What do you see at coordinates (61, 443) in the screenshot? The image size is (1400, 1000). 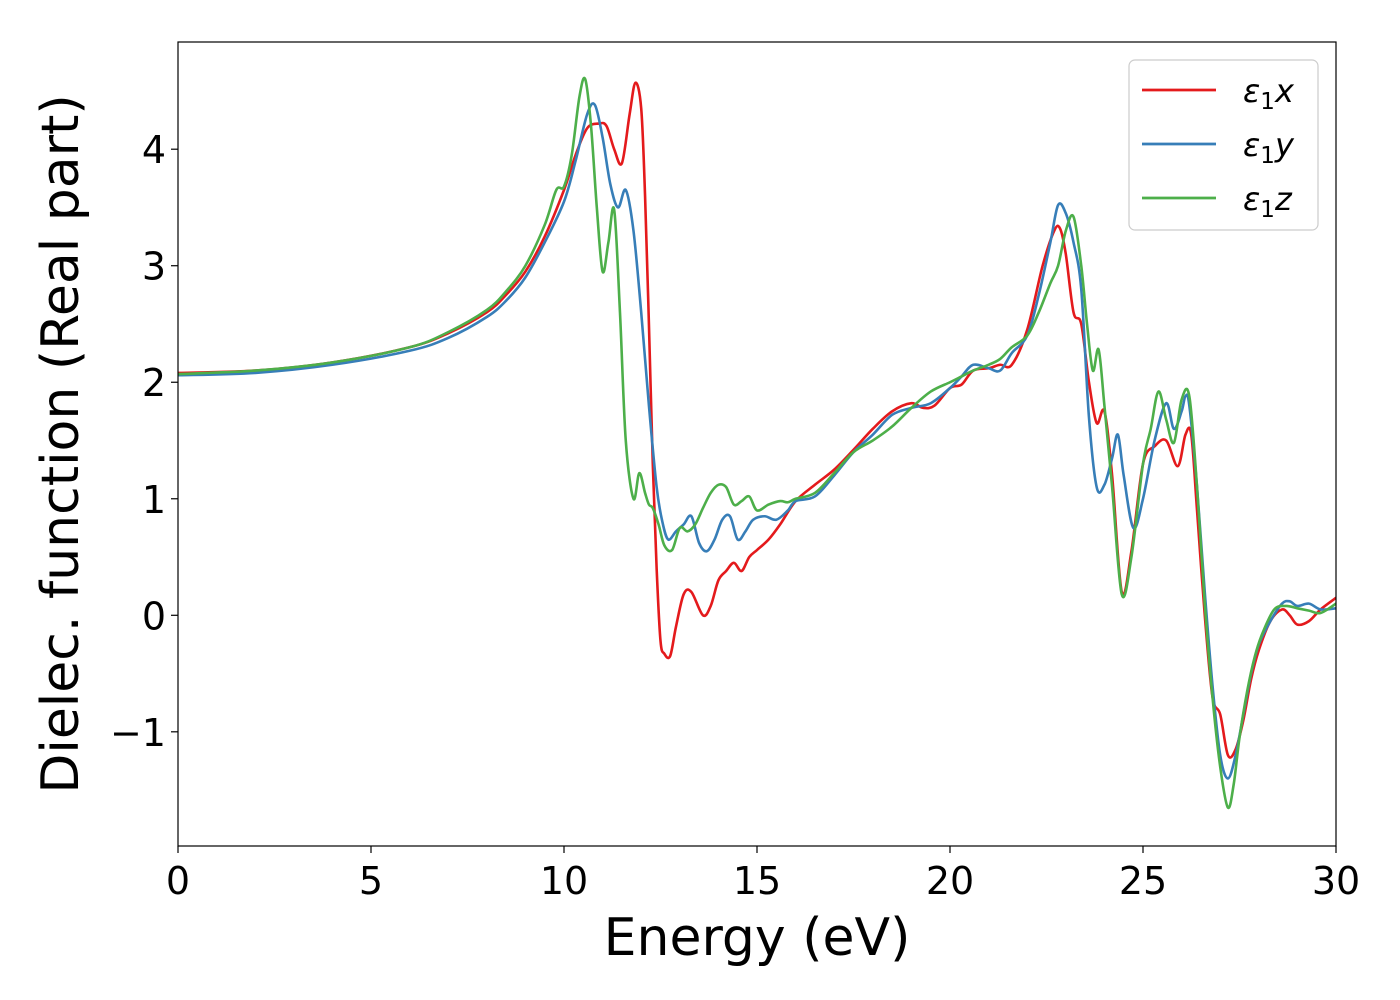 I see `y-axis-title: Dielec. function (Real part)` at bounding box center [61, 443].